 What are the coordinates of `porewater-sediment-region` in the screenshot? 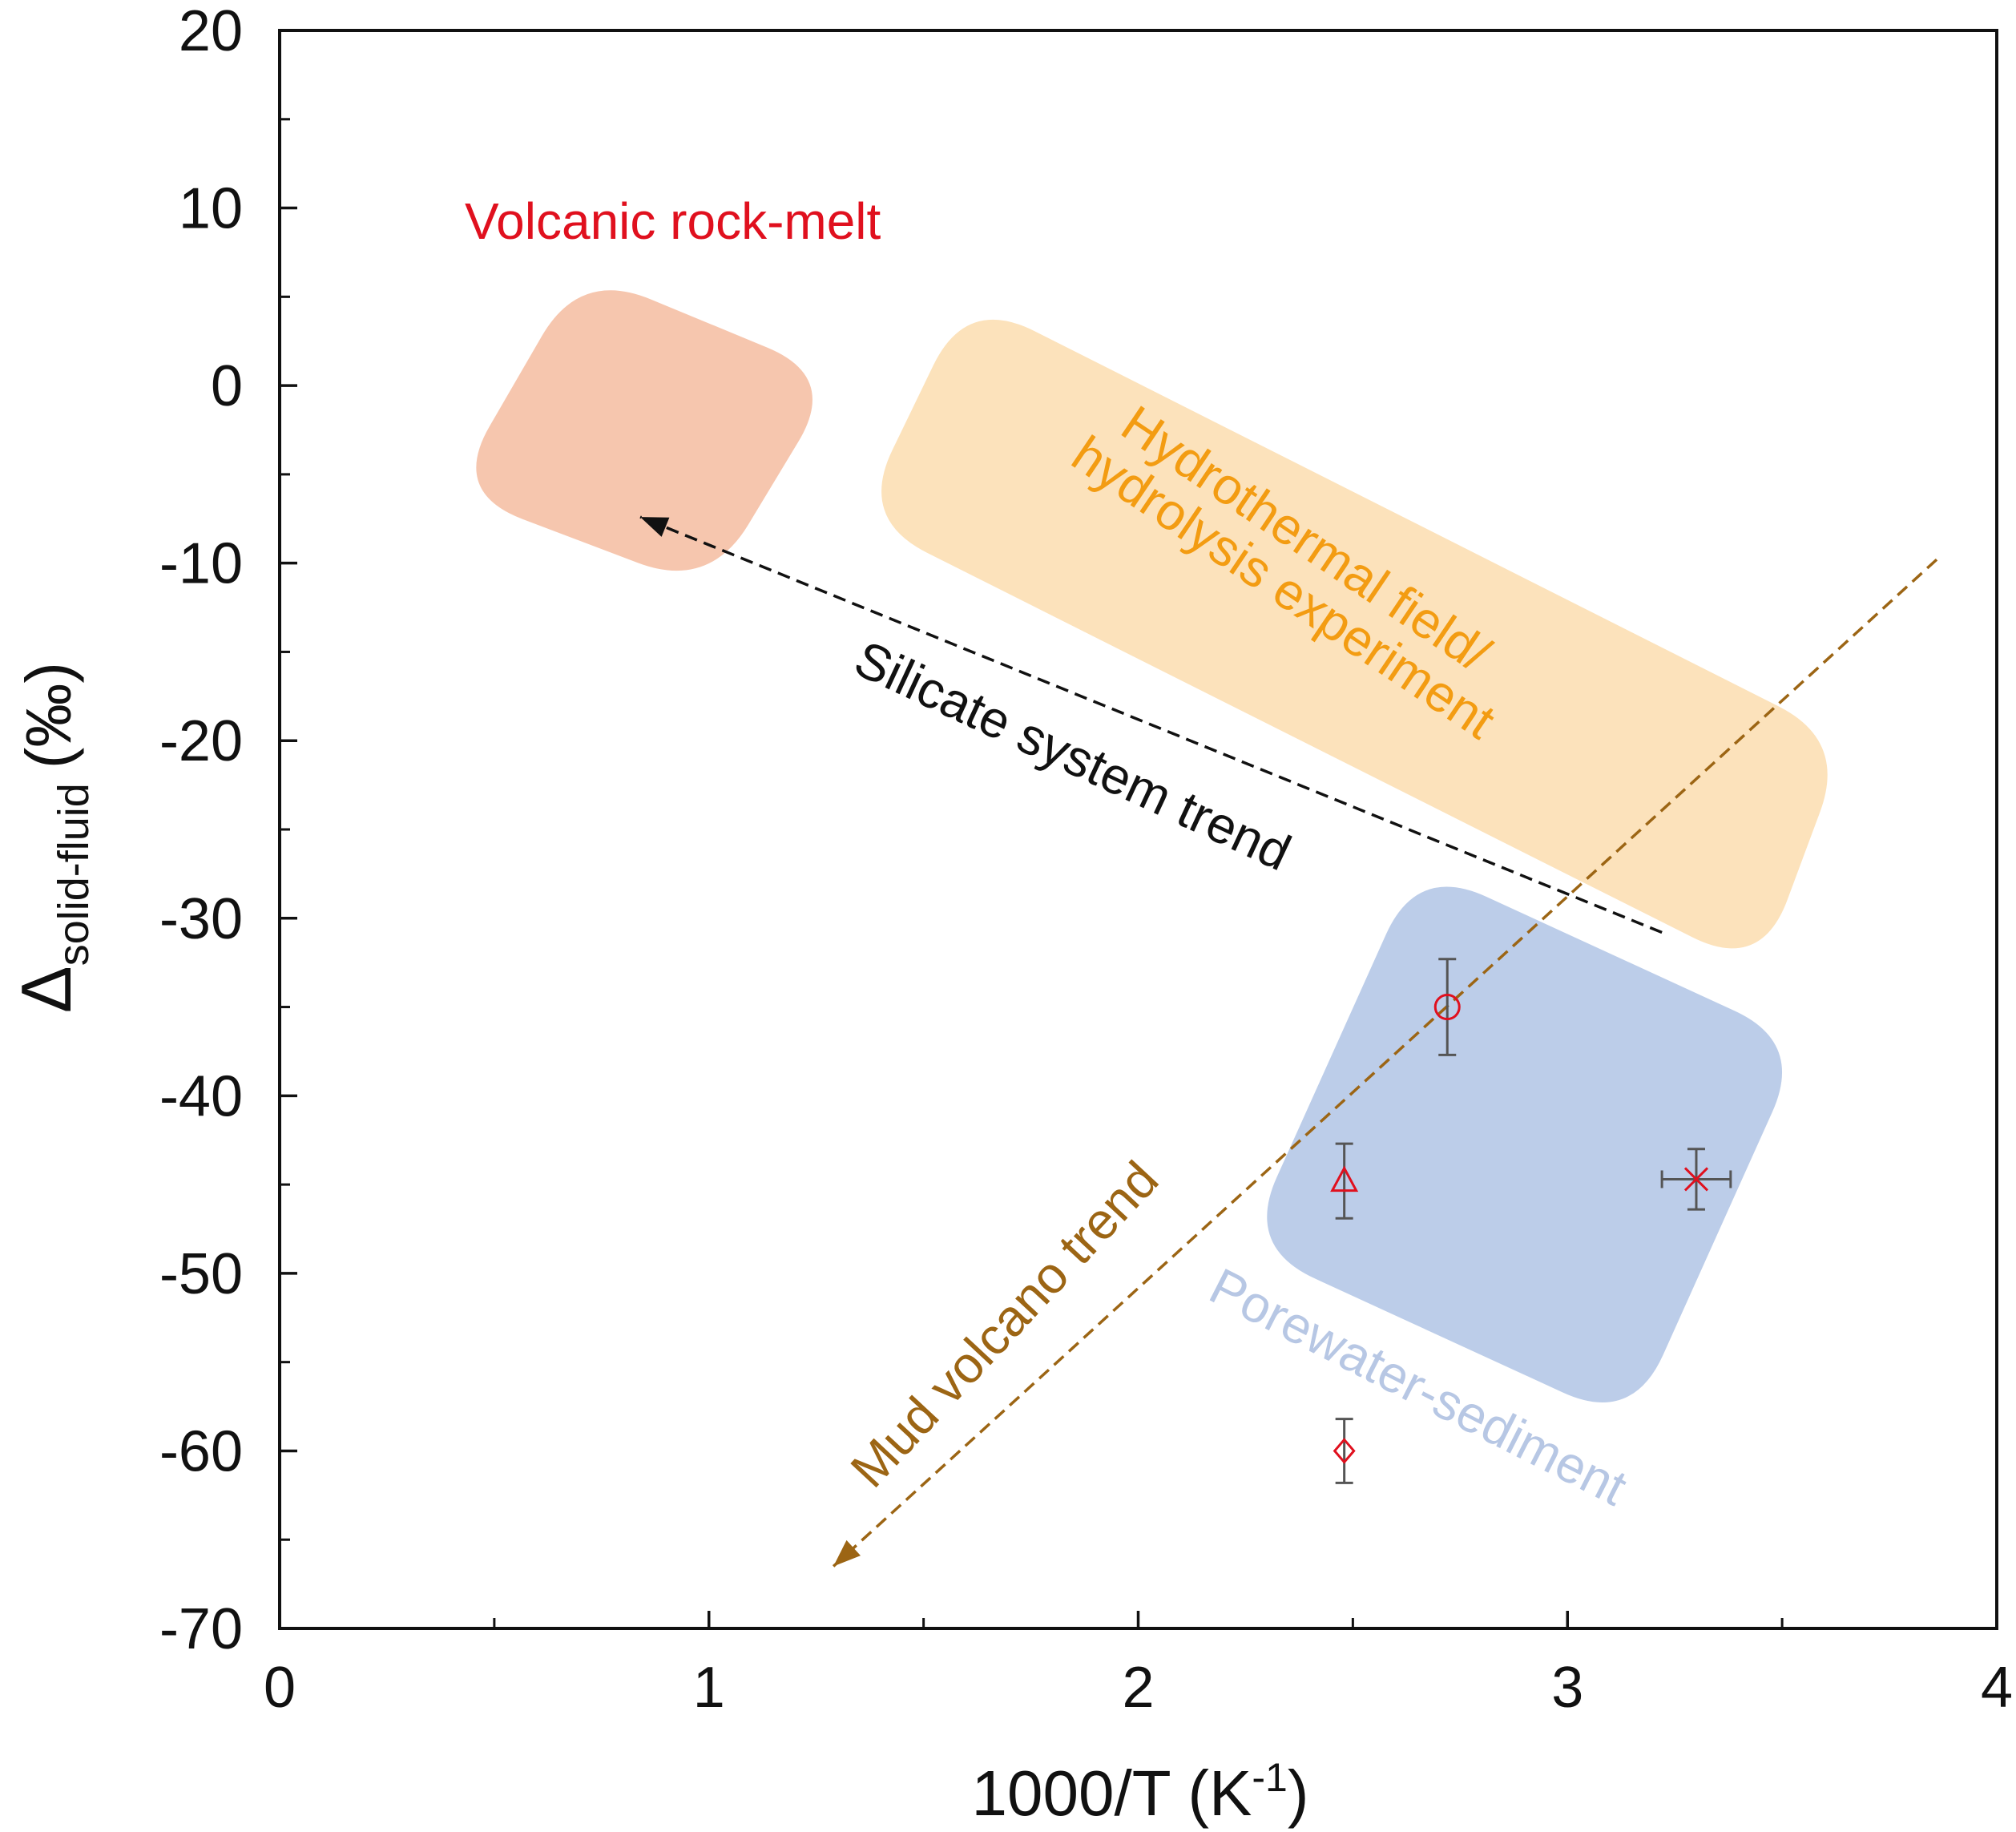 It's located at (1525, 1144).